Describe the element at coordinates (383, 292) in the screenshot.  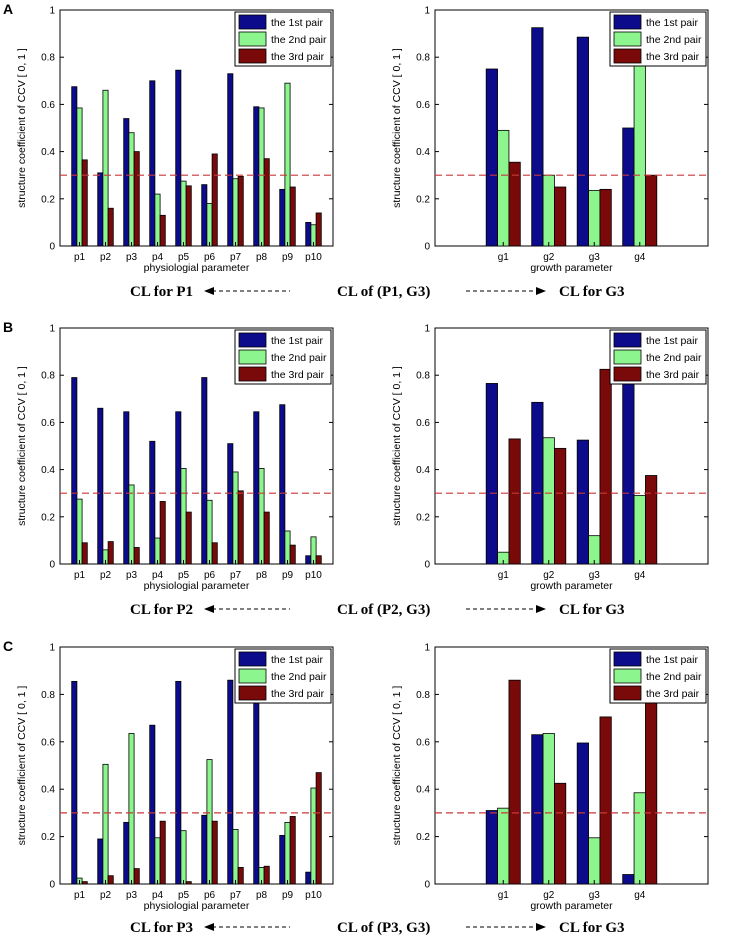
I see `cl-middle-text: CL of (P1, G3)` at that location.